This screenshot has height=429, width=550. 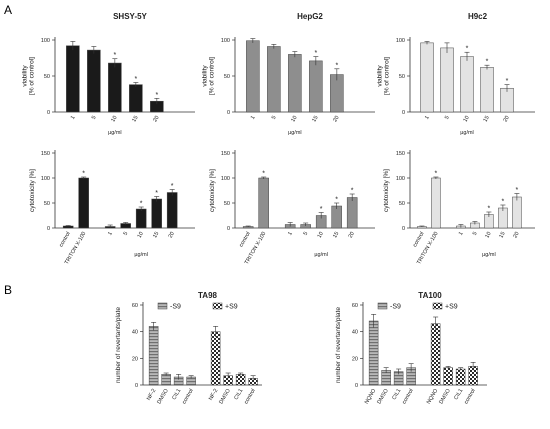 What do you see at coordinates (8, 290) in the screenshot?
I see `panel-label-b: B` at bounding box center [8, 290].